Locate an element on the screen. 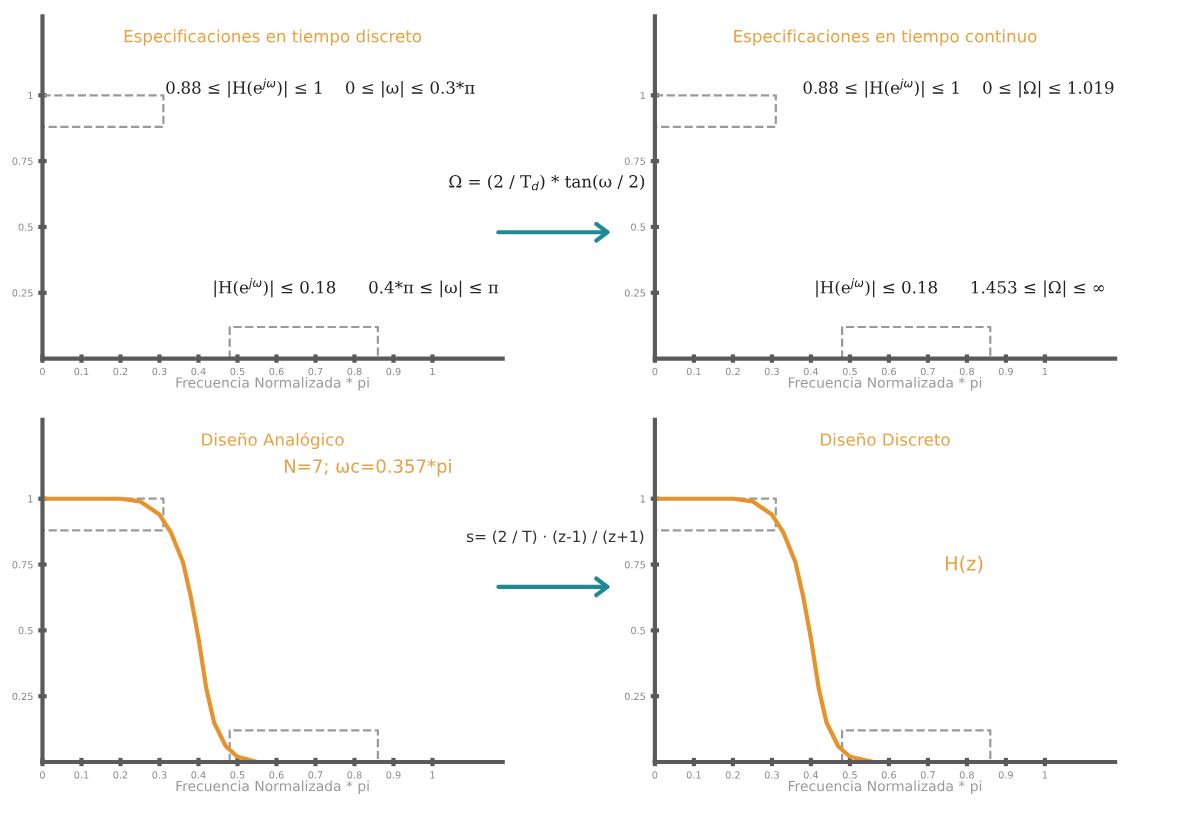  text: Diseño Analógico is located at coordinates (273, 441).